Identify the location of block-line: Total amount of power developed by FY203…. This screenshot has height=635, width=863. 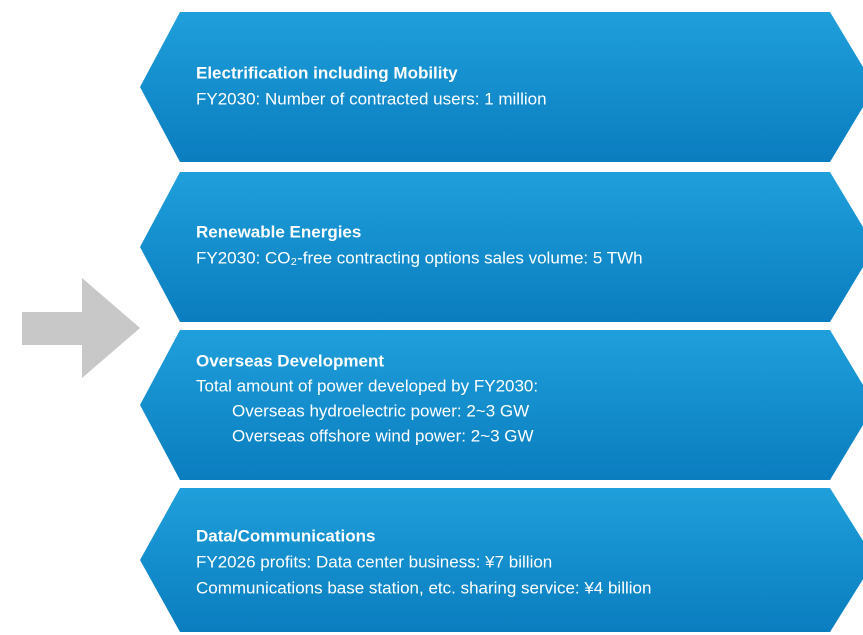
(367, 385).